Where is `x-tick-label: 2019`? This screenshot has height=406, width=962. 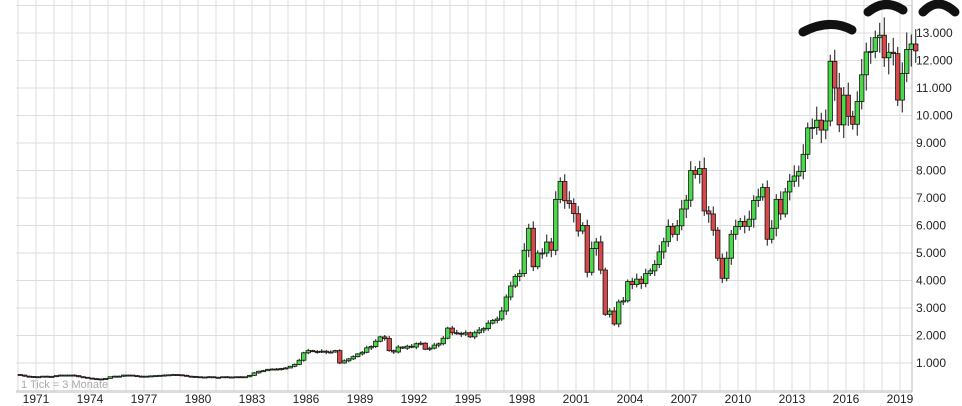 x-tick-label: 2019 is located at coordinates (900, 399).